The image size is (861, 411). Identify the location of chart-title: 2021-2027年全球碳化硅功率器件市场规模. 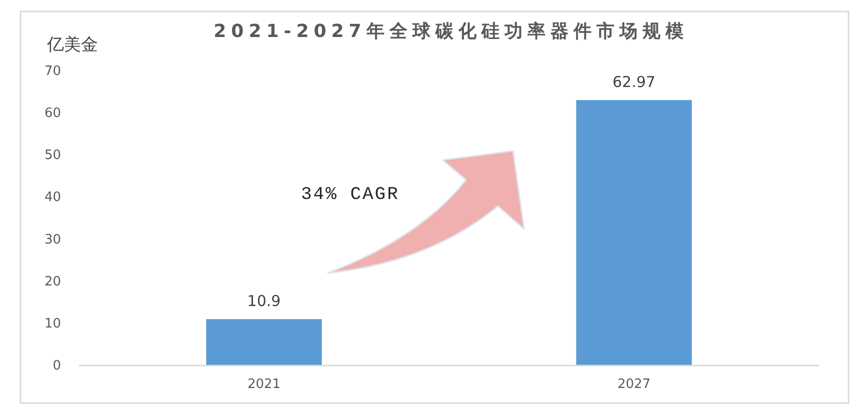
(451, 31).